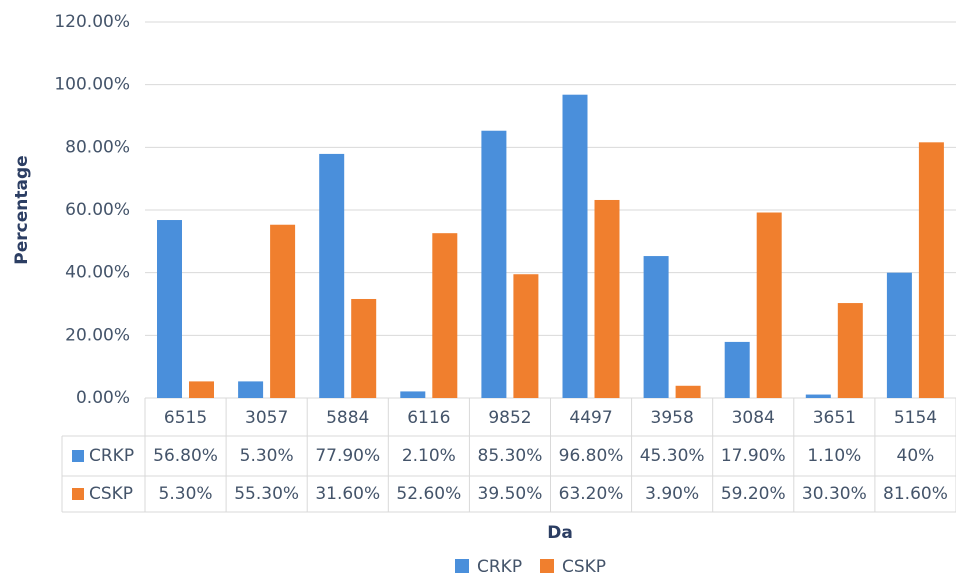 The image size is (956, 578). Describe the element at coordinates (266, 494) in the screenshot. I see `table-cell: 55.30%` at that location.